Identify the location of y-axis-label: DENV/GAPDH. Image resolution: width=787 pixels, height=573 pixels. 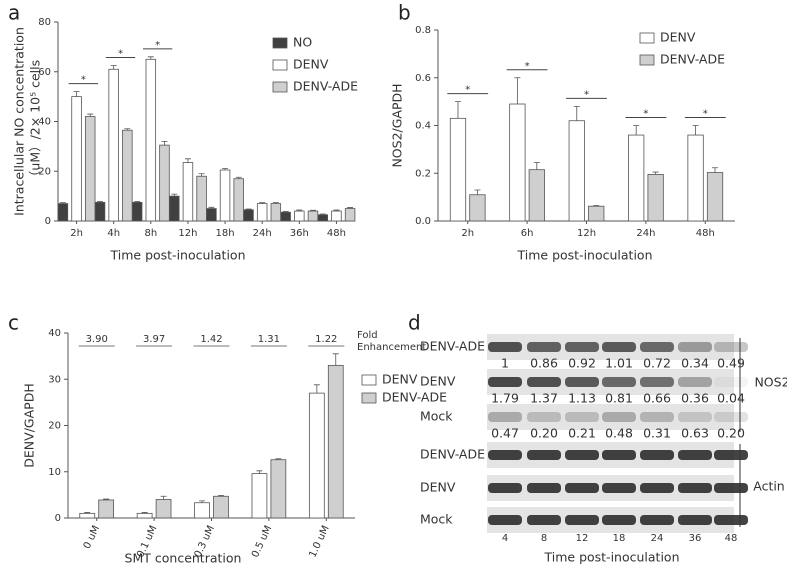
(29, 425).